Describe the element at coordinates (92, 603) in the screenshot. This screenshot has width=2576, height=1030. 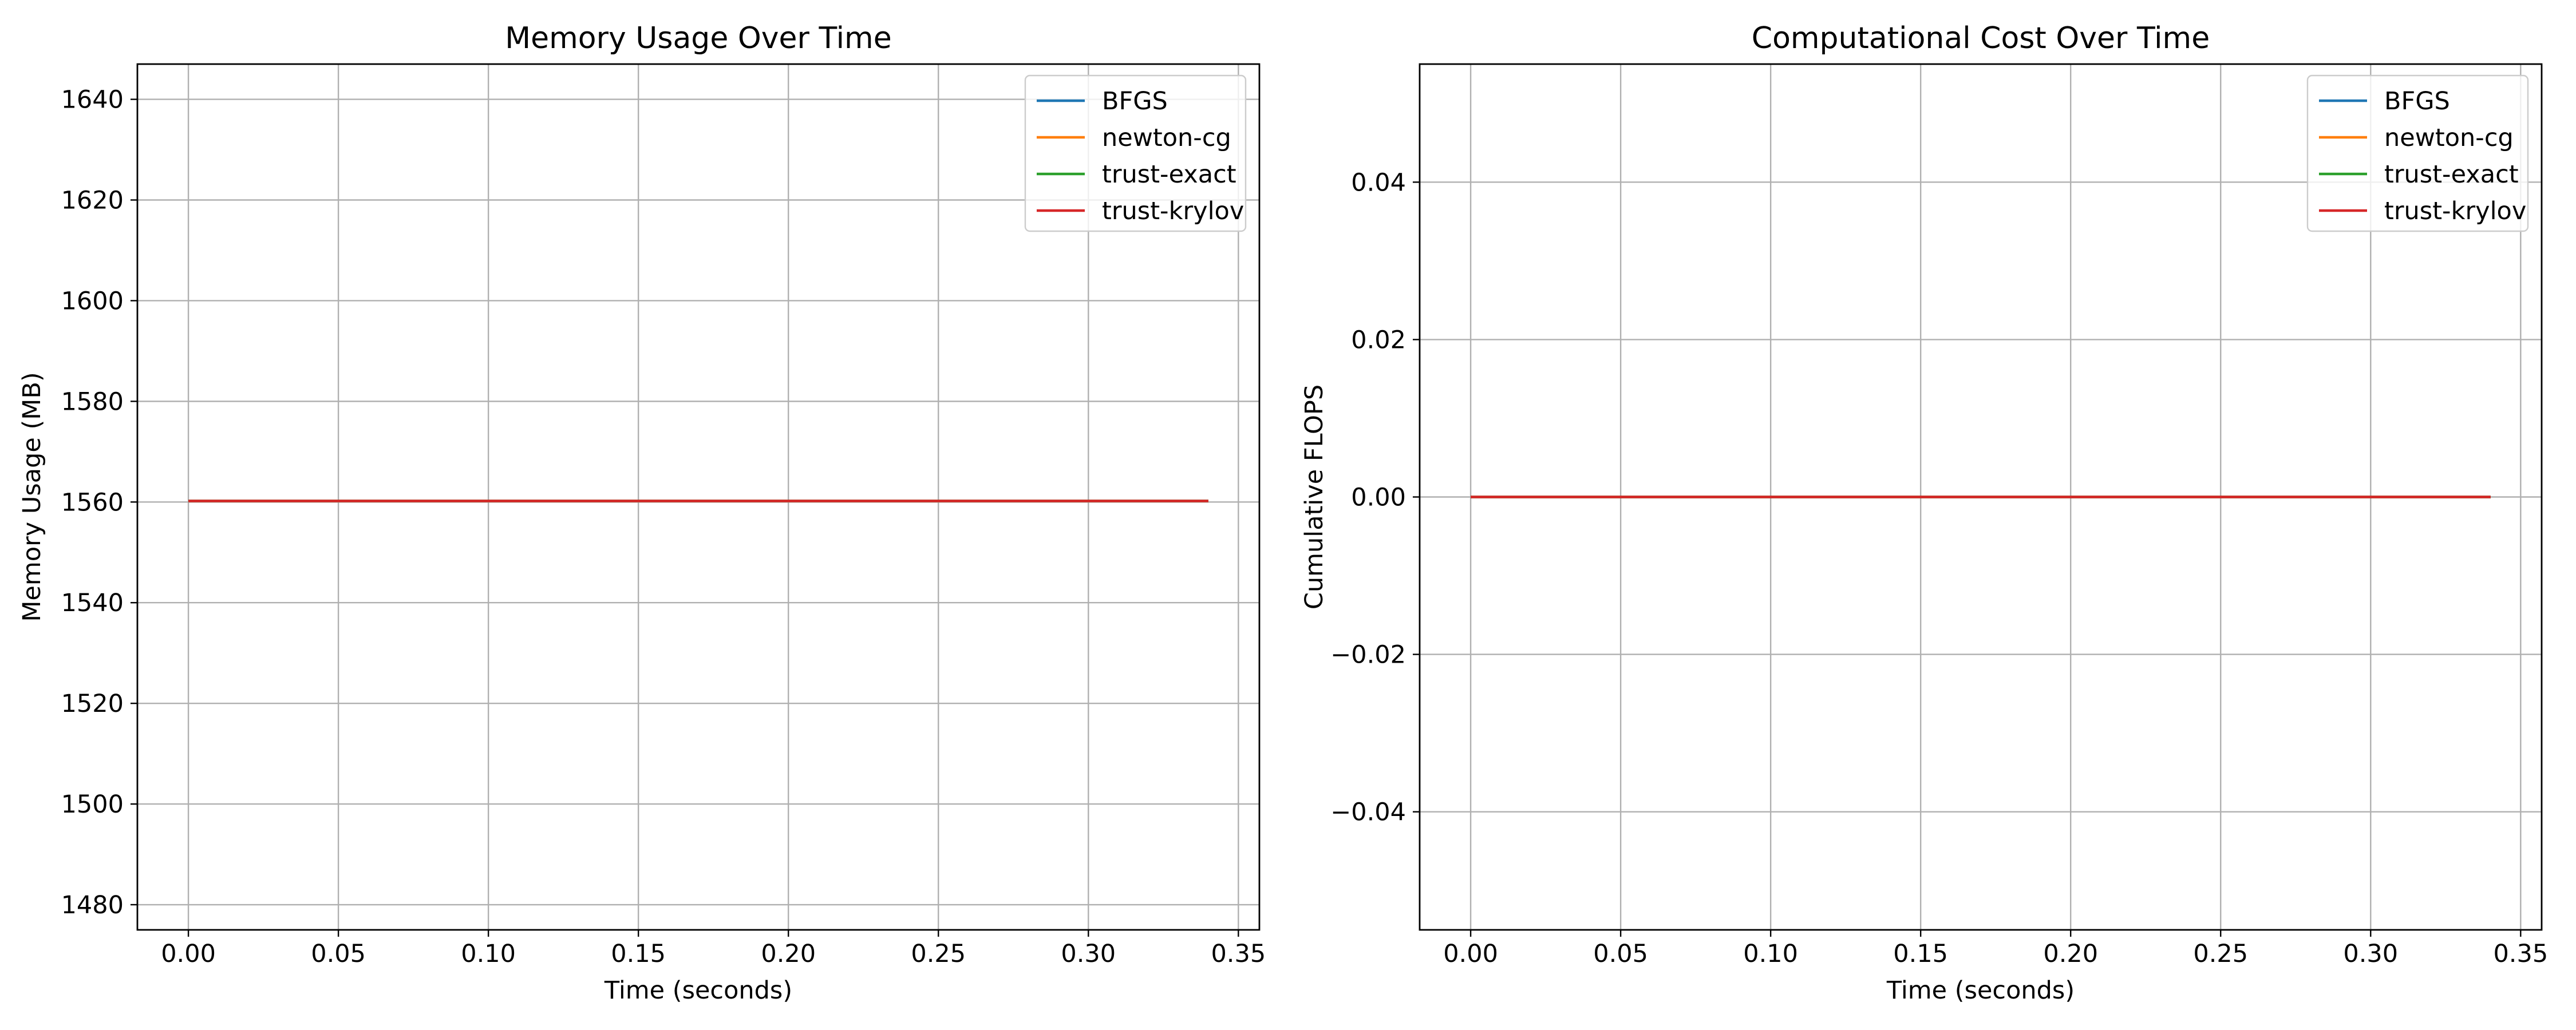
I see `y-tick-label: 1540` at that location.